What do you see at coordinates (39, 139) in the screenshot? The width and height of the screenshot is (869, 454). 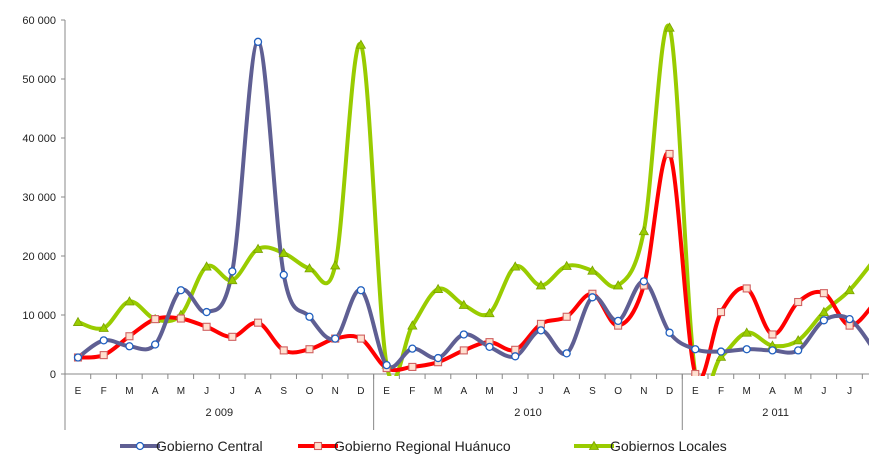 I see `y-tick-label: 40 000` at bounding box center [39, 139].